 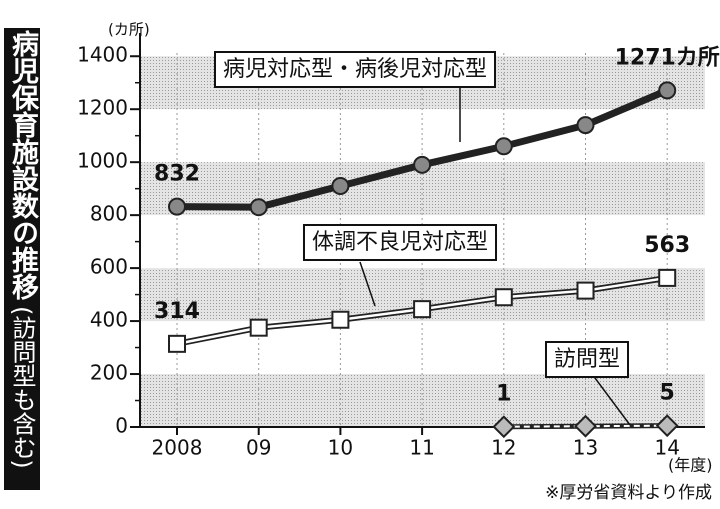 I want to click on series-label: 訪問型, so click(x=587, y=359).